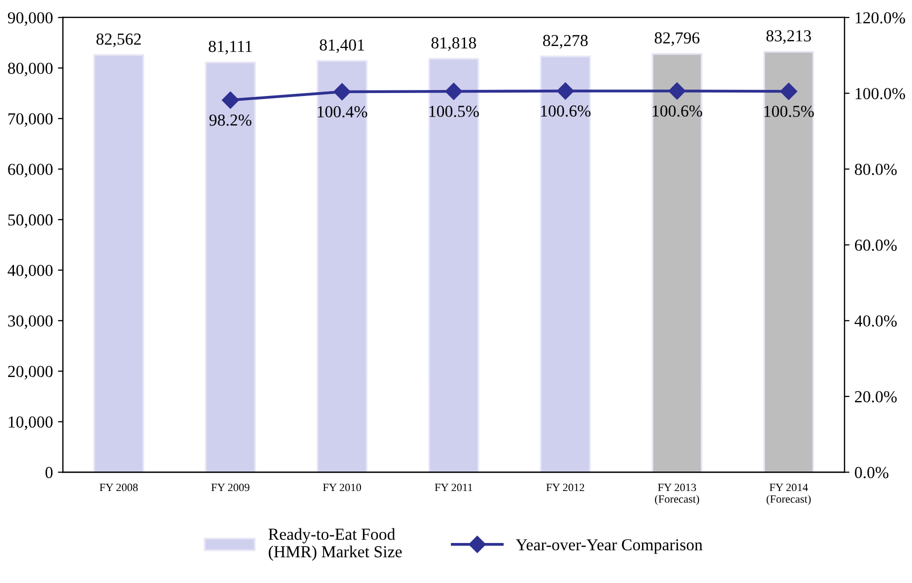  Describe the element at coordinates (565, 41) in the screenshot. I see `data-label: 82,278` at that location.